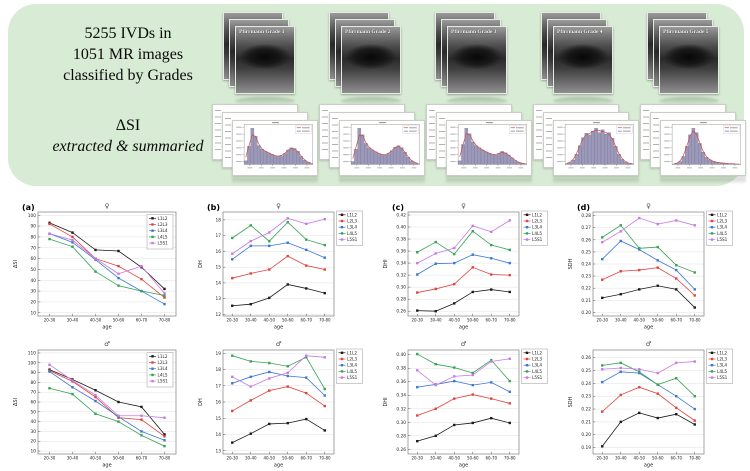  What do you see at coordinates (128, 146) in the screenshot?
I see `delta-si-subtitle: extracted & summaried` at bounding box center [128, 146].